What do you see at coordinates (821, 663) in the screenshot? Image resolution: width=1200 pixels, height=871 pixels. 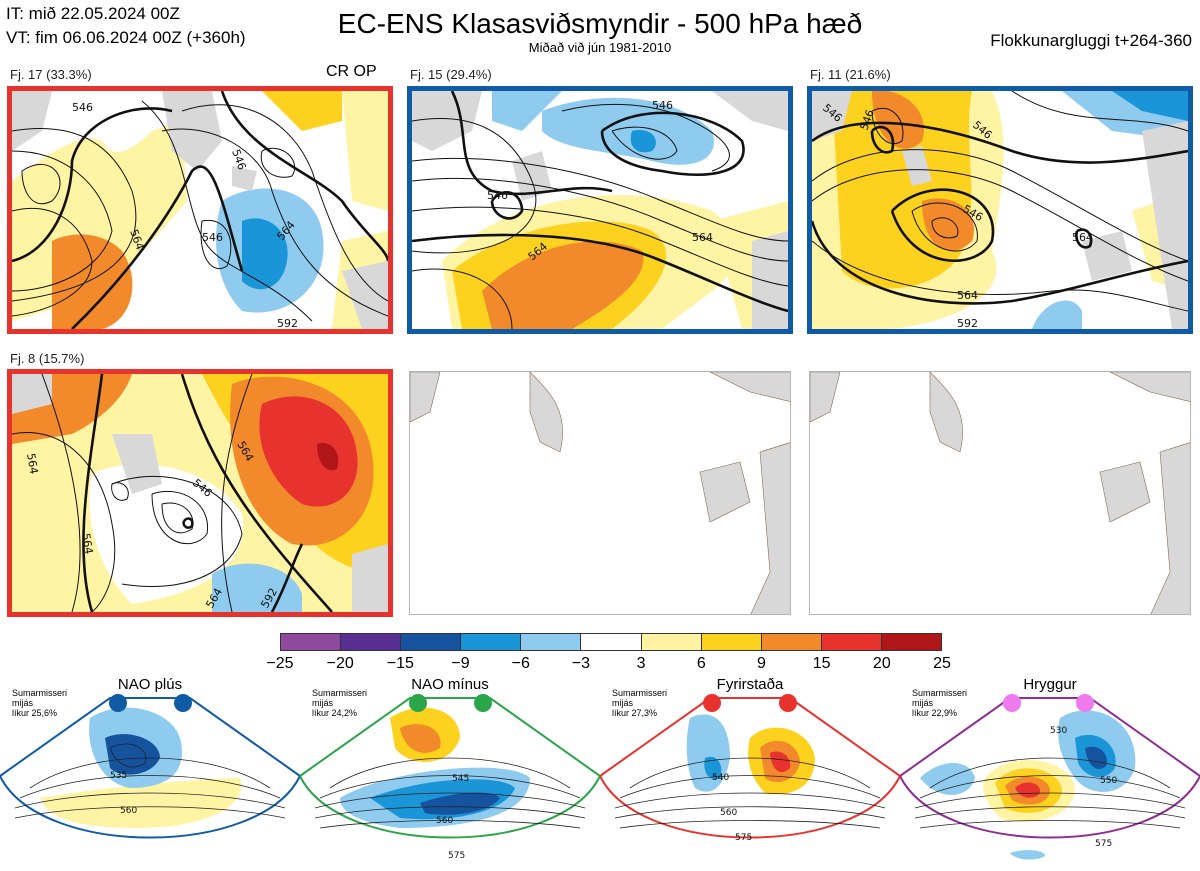 I see `colorbar-tick-label: 15` at bounding box center [821, 663].